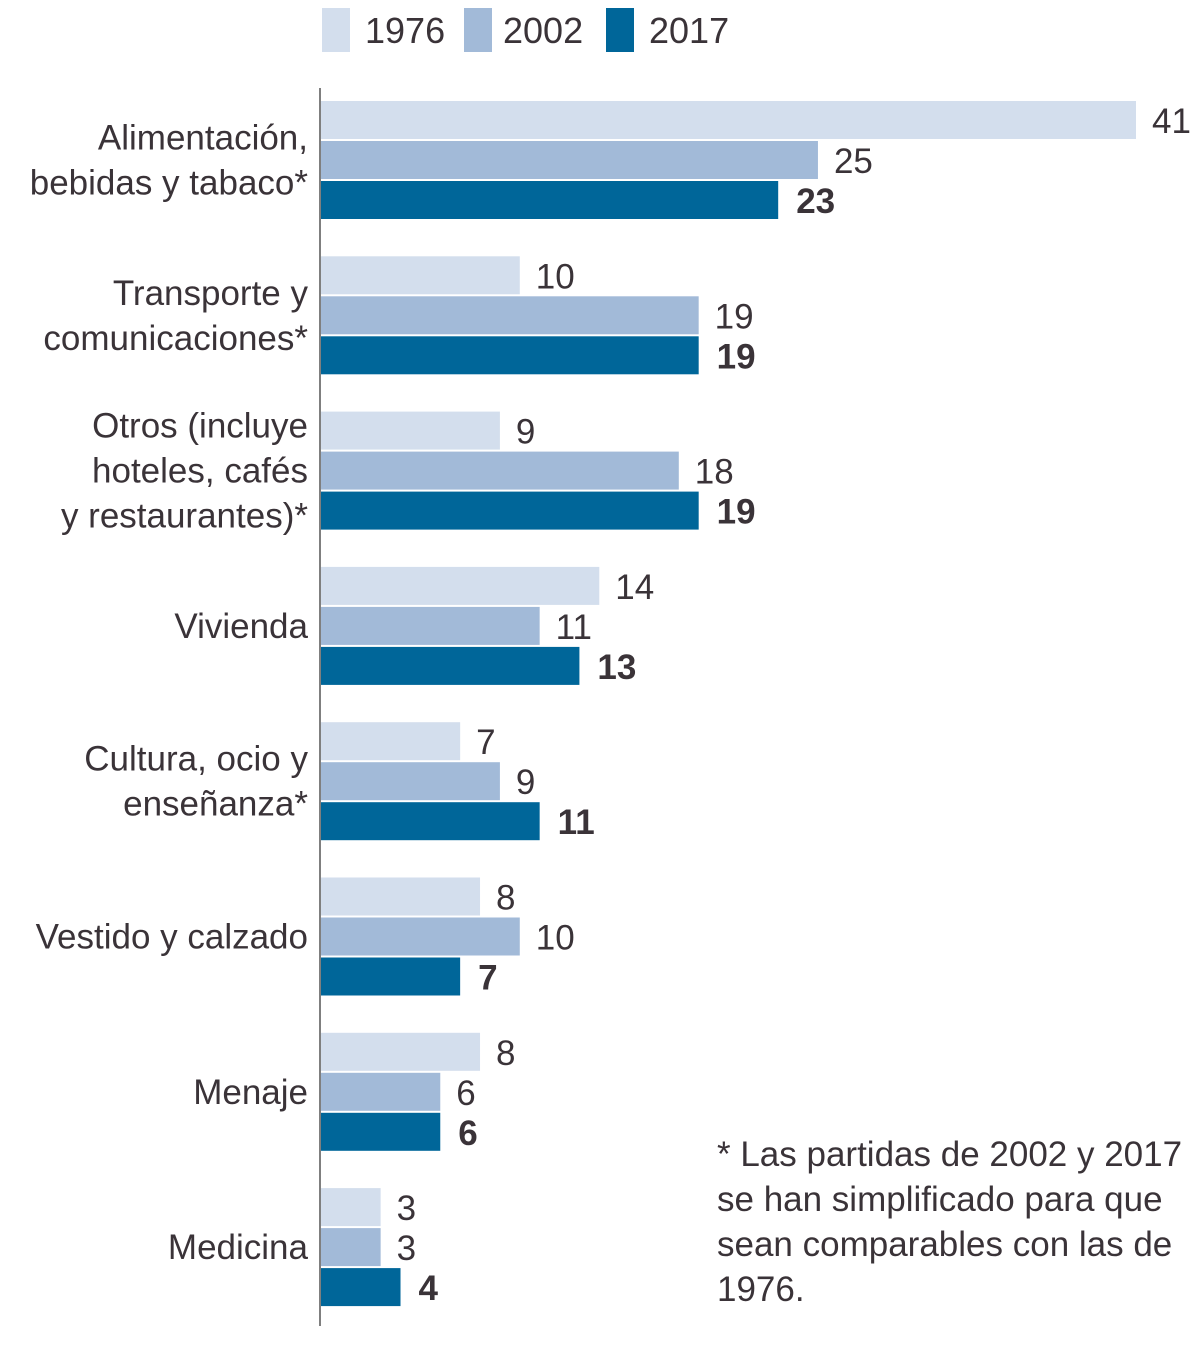 The height and width of the screenshot is (1348, 1200). Describe the element at coordinates (616, 667) in the screenshot. I see `value-label-2017-3: 13` at that location.